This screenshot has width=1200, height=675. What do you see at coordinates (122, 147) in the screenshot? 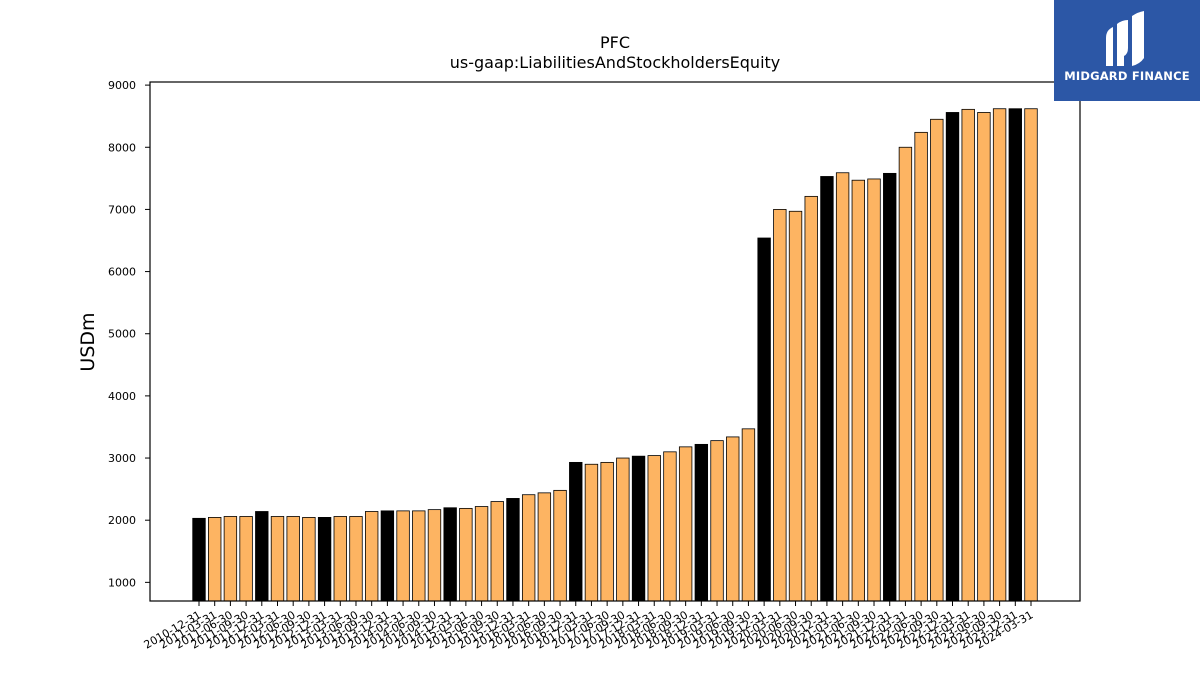
I see `y-tick-label: 8000` at bounding box center [122, 147].